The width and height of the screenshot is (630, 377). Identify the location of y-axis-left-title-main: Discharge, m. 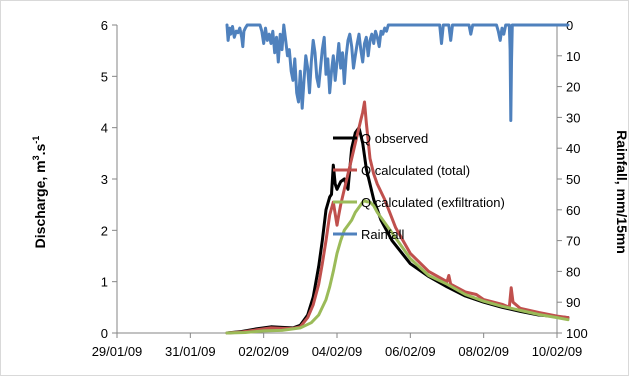
(40, 204).